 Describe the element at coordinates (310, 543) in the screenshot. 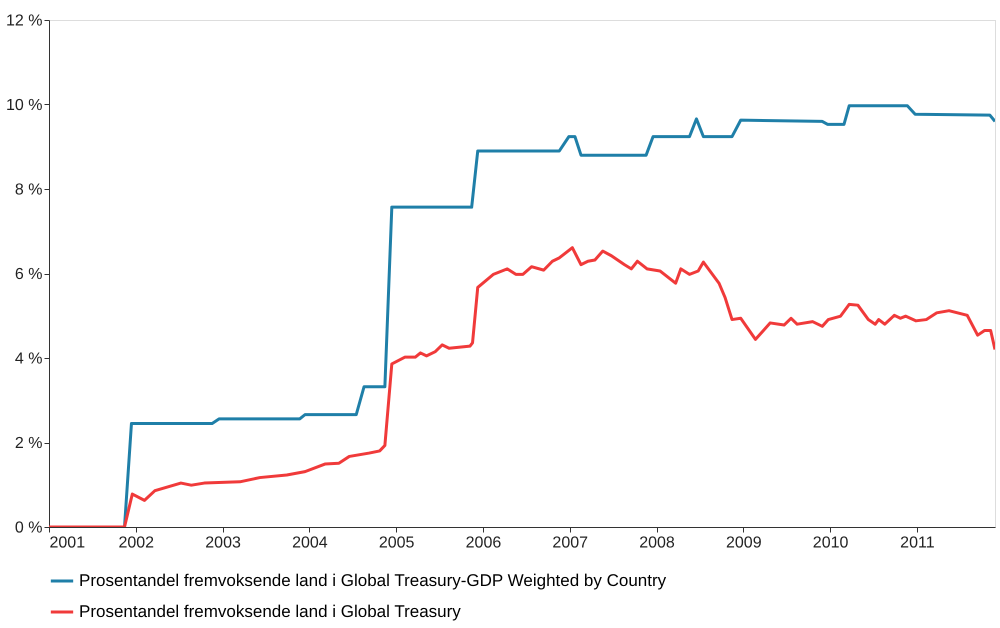

I see `x-tick-label: 2004` at that location.